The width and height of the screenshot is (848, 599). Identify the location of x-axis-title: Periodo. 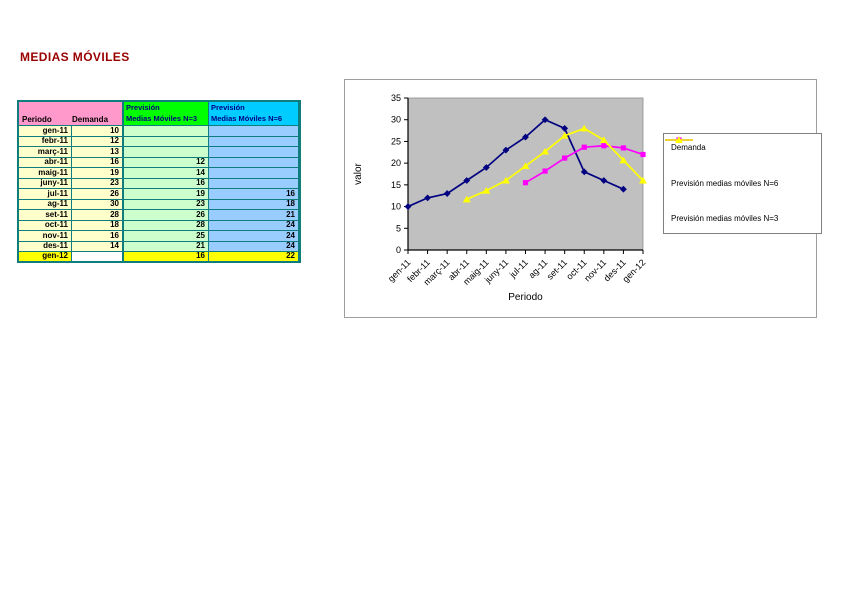
(525, 297).